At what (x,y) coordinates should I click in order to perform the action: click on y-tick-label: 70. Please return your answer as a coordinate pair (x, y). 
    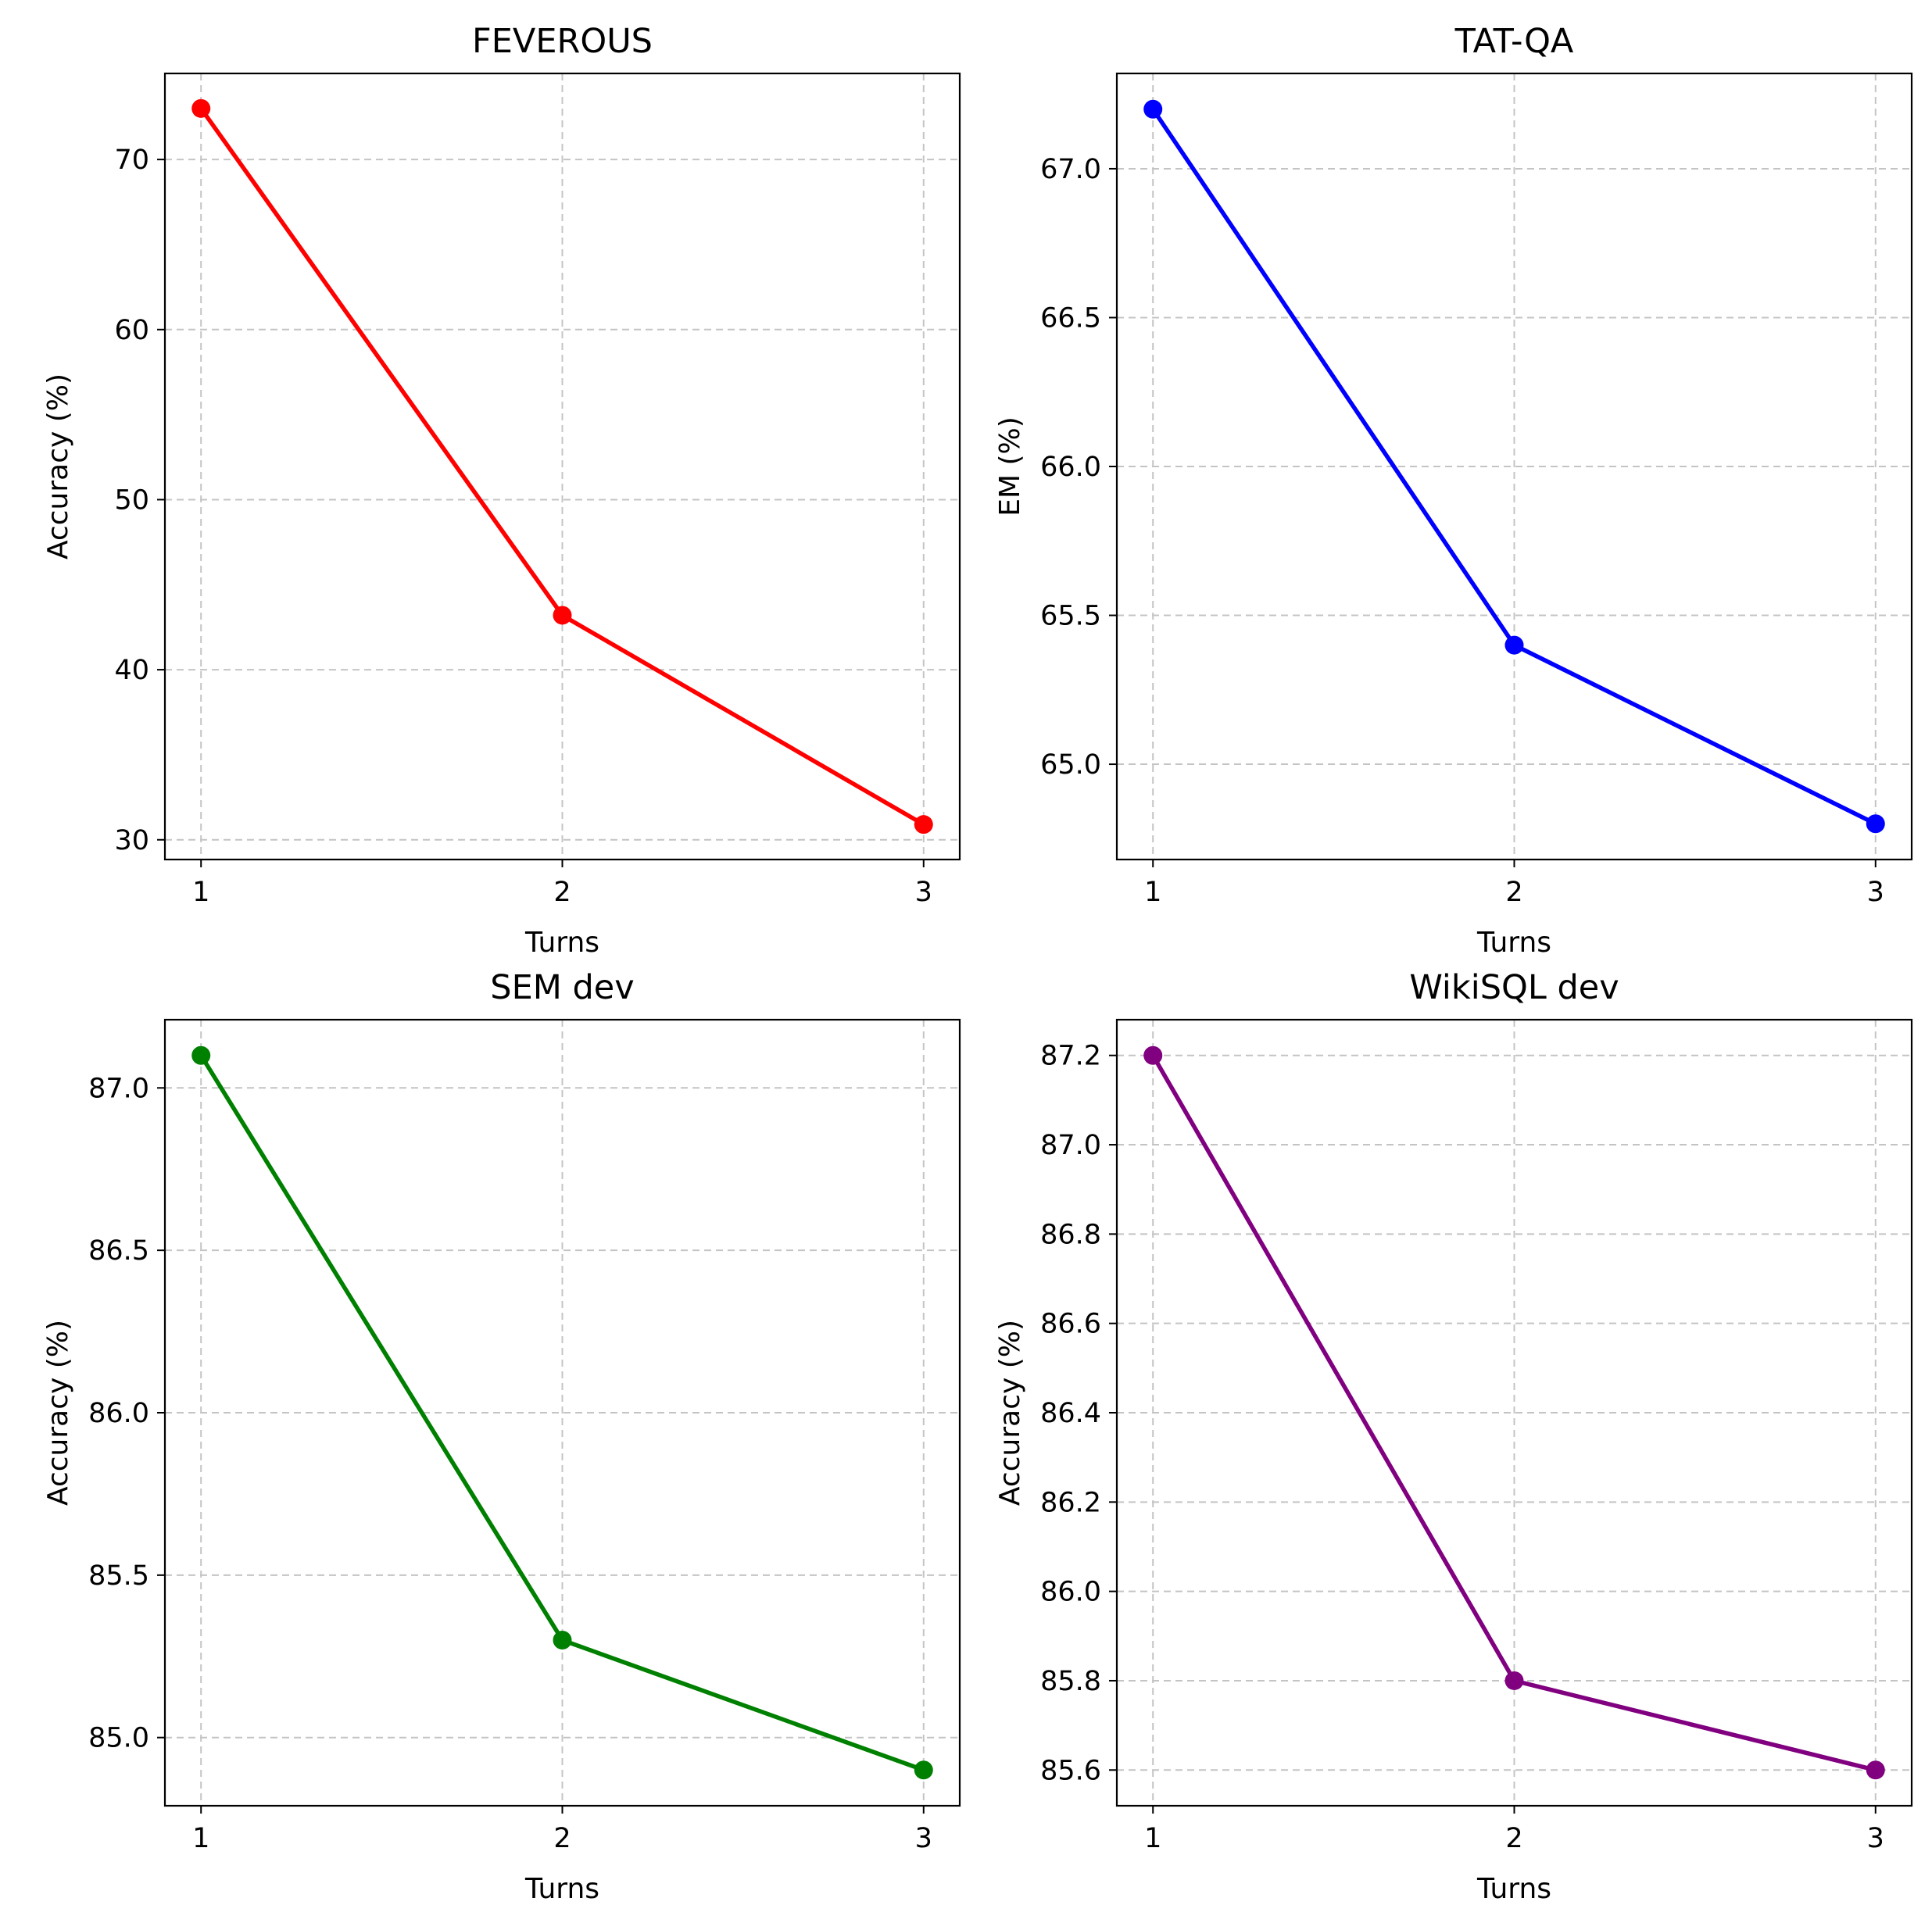
    Looking at the image, I should click on (131, 161).